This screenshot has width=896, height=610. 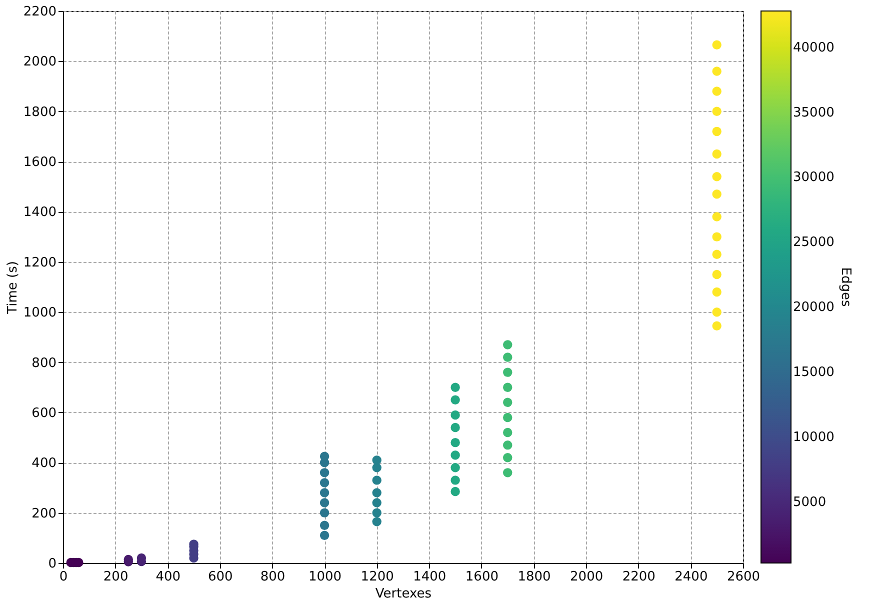 What do you see at coordinates (813, 438) in the screenshot?
I see `color-bar-label: 10000` at bounding box center [813, 438].